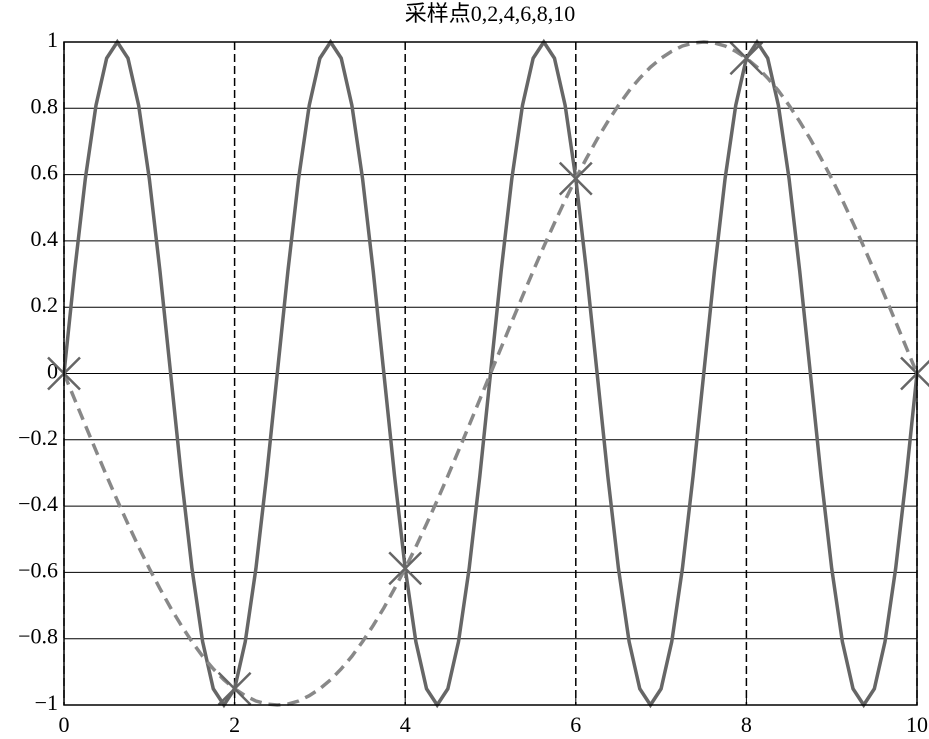 Image resolution: width=929 pixels, height=739 pixels. I want to click on x-tick-label: 10, so click(917, 724).